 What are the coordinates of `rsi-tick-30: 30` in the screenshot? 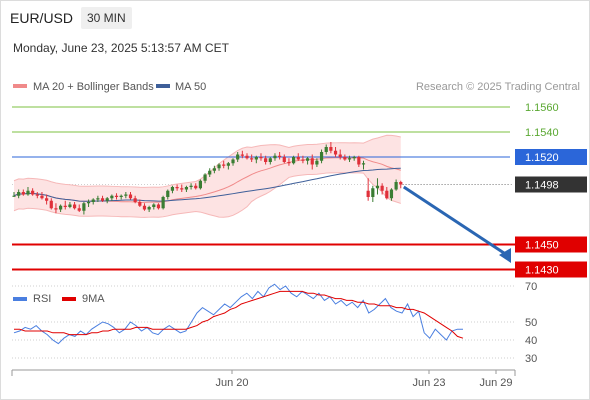 It's located at (531, 359).